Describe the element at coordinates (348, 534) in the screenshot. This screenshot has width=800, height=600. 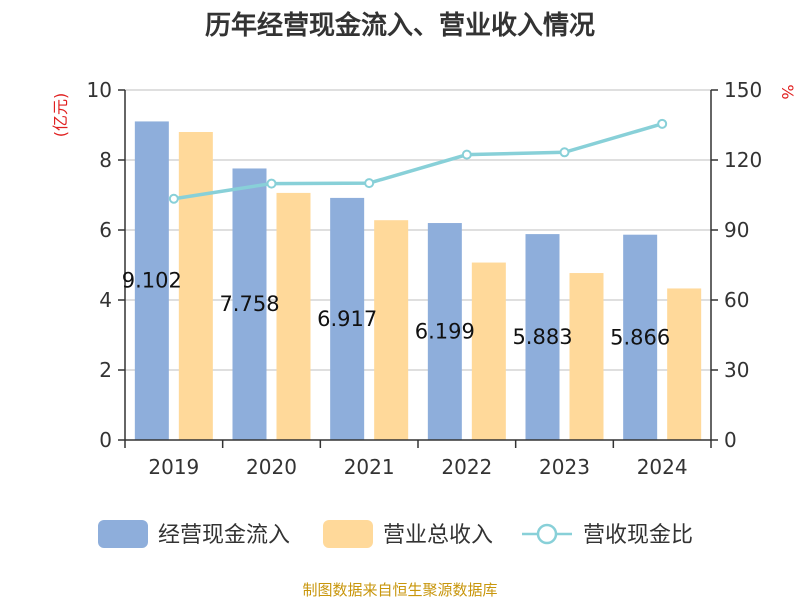
I see `legend-swatch-revenue` at that location.